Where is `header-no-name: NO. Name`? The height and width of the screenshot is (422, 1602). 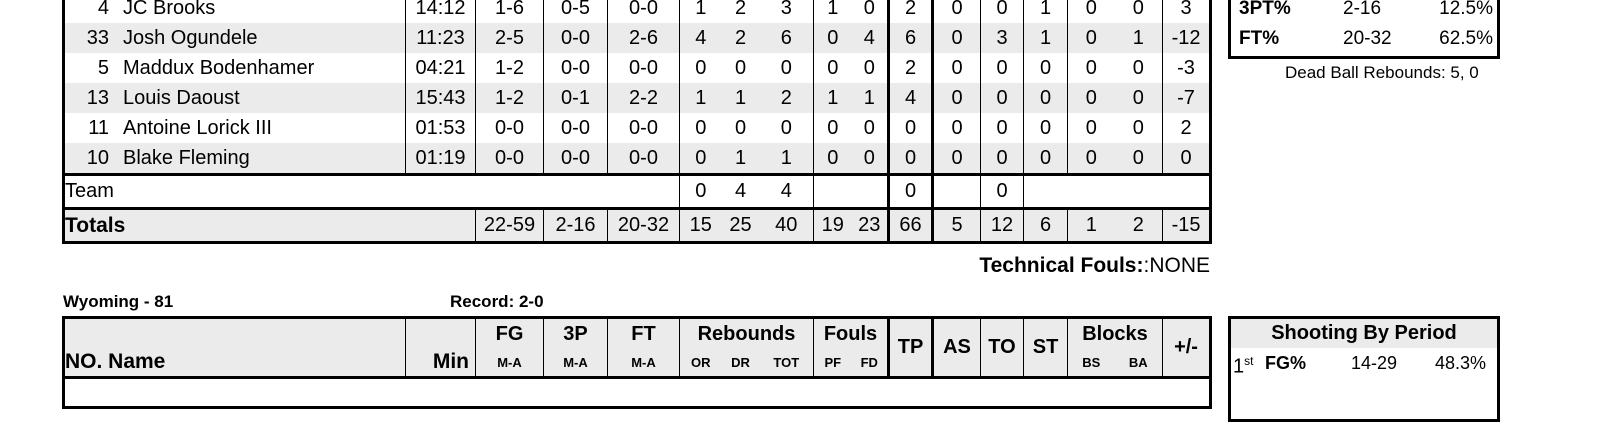 header-no-name: NO. Name is located at coordinates (234, 347).